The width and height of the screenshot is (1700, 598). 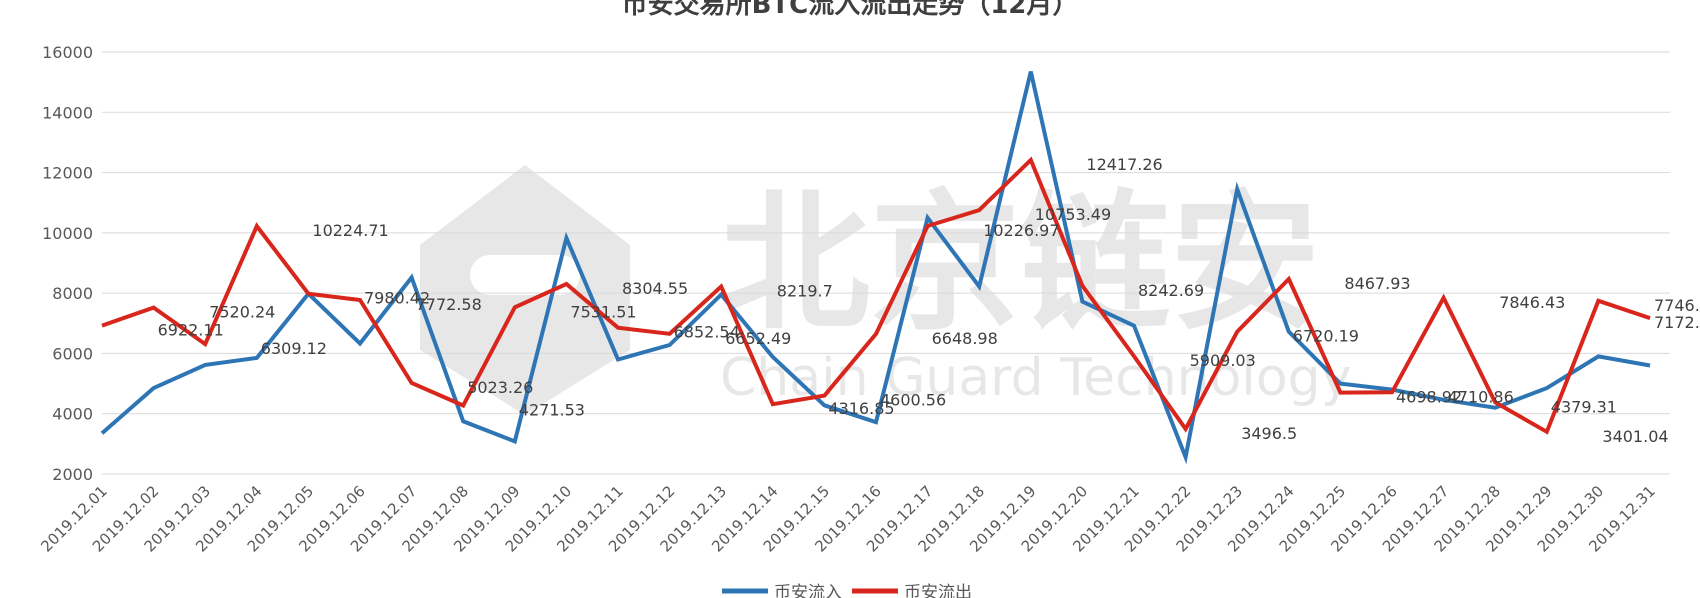 What do you see at coordinates (1481, 396) in the screenshot?
I see `data-label: 4710.86` at bounding box center [1481, 396].